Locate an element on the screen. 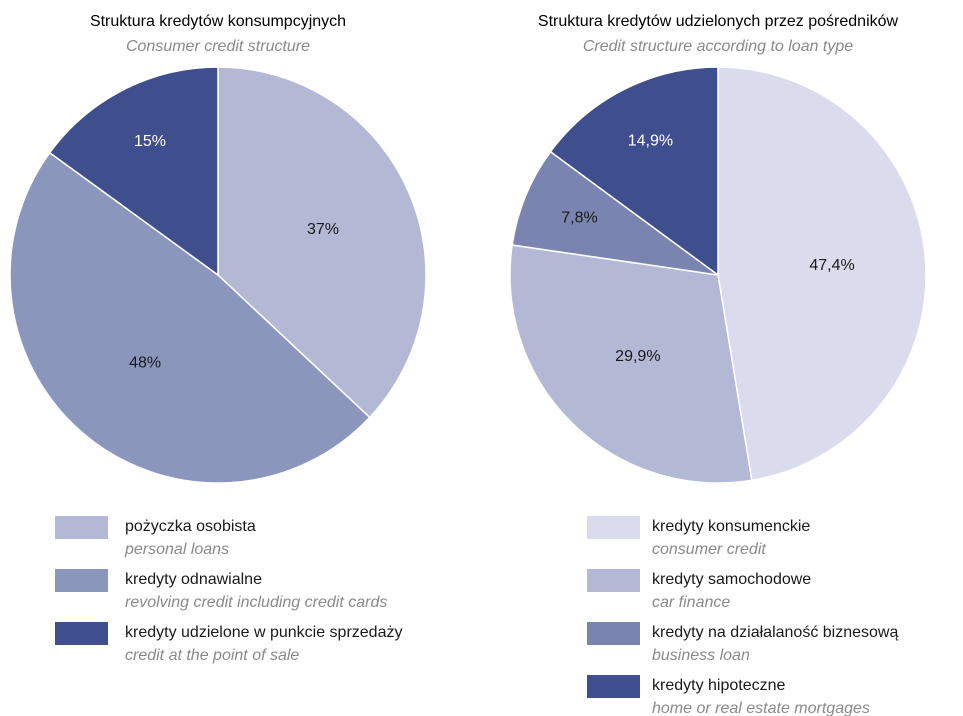 The height and width of the screenshot is (716, 963). slice-label: 29,9% is located at coordinates (637, 356).